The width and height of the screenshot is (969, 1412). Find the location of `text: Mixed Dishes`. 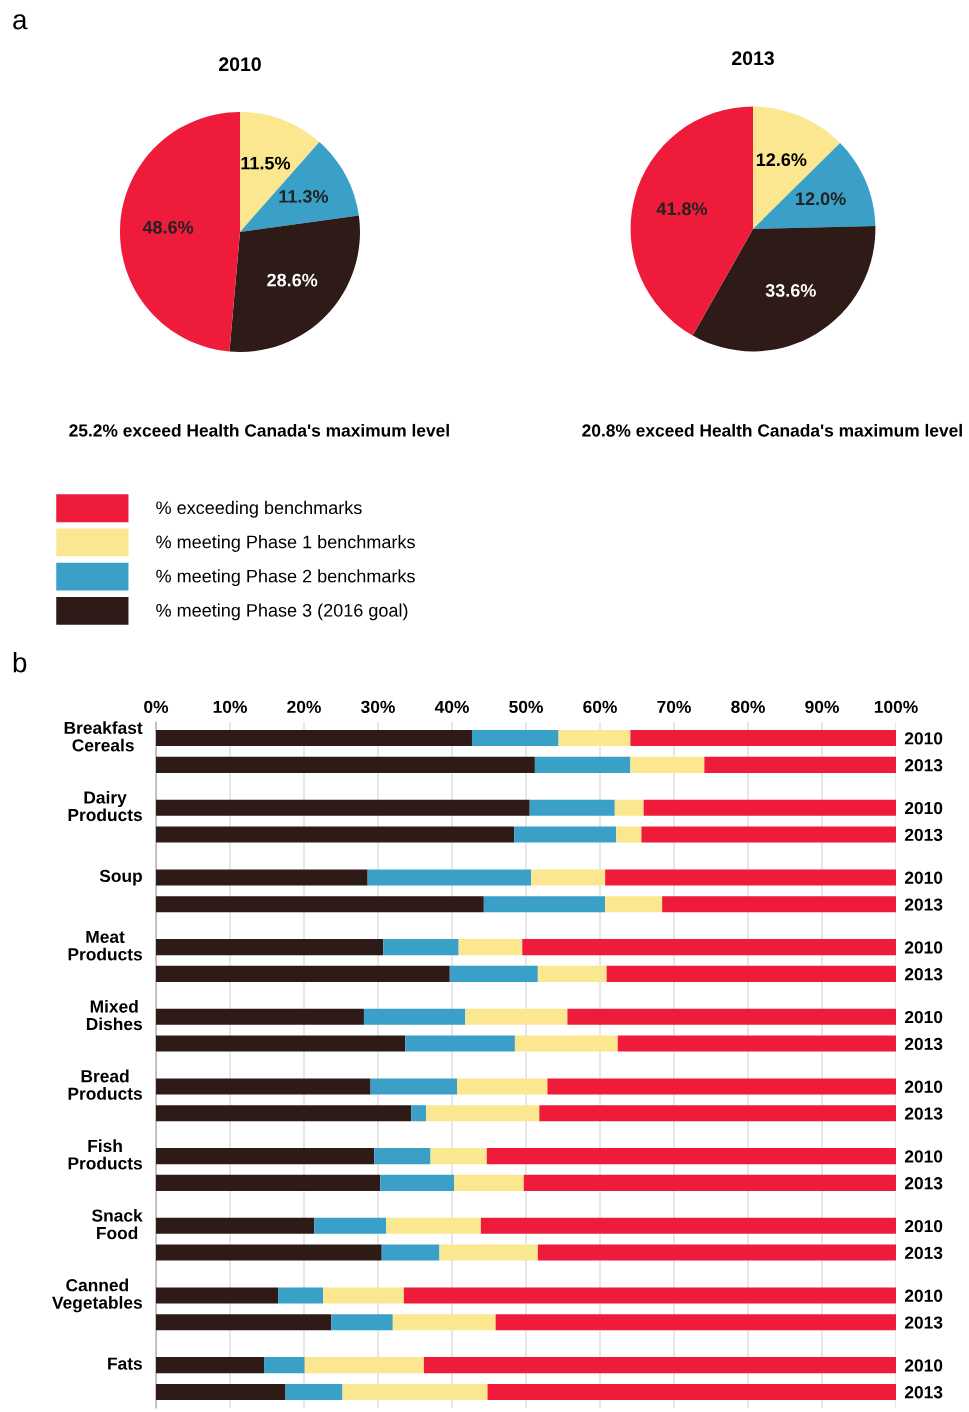

text: Mixed Dishes is located at coordinates (114, 1015).